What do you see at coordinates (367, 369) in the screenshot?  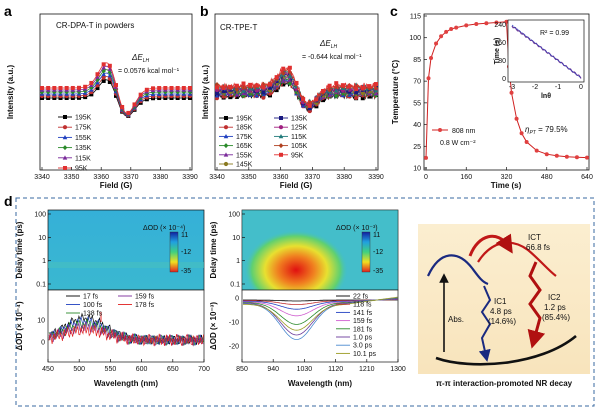 I see `spec2-x-tick-label: 1210` at bounding box center [367, 369].